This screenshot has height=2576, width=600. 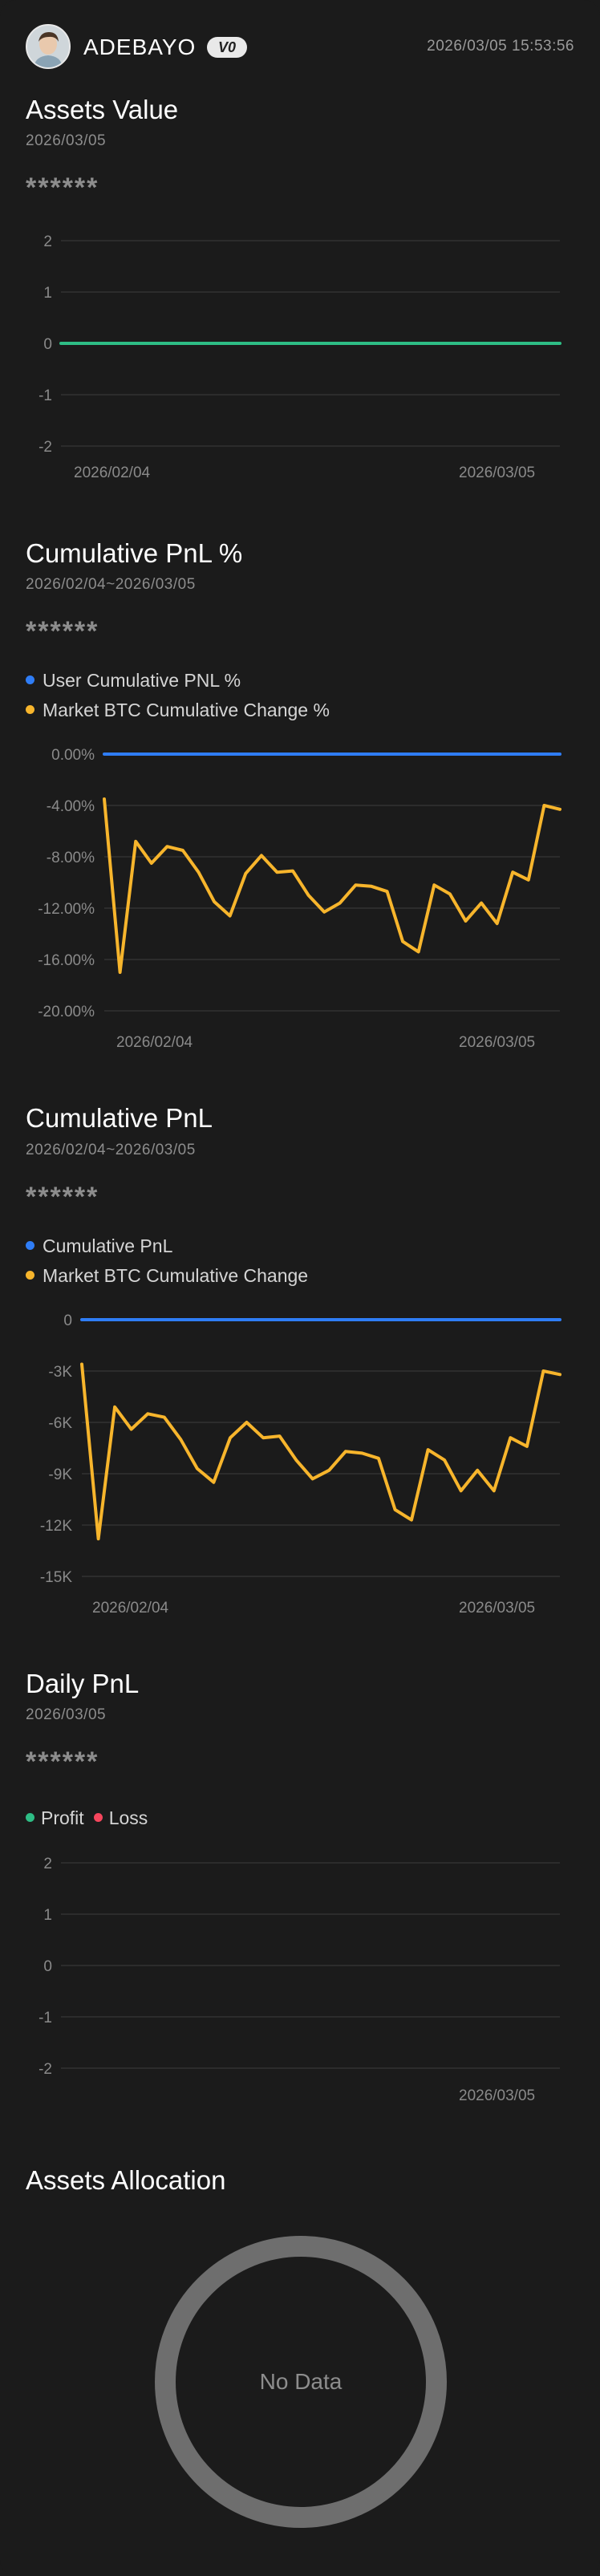 I want to click on avatar-image, so click(x=48, y=46).